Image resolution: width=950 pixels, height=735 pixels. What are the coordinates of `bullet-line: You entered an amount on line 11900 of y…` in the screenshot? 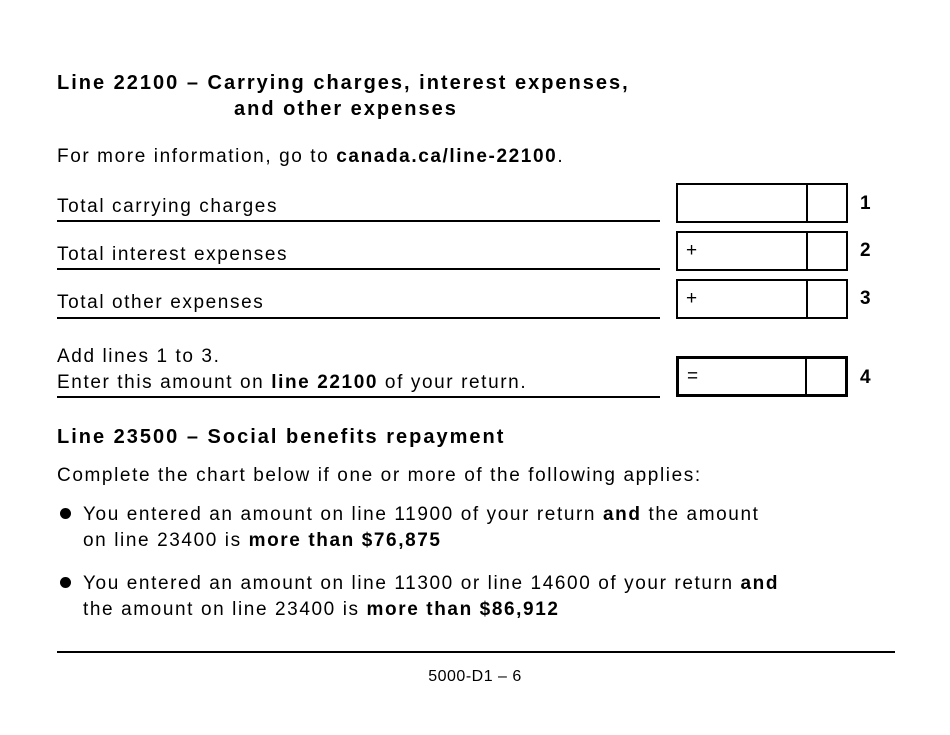 It's located at (421, 515).